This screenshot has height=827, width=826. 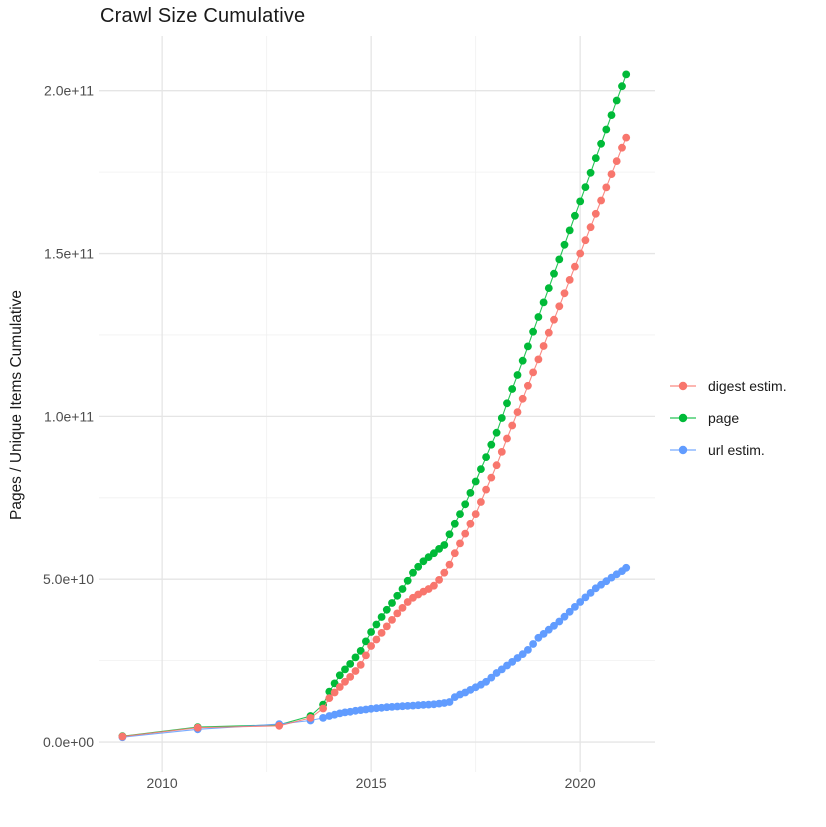 What do you see at coordinates (736, 450) in the screenshot?
I see `legend-label: url estim.` at bounding box center [736, 450].